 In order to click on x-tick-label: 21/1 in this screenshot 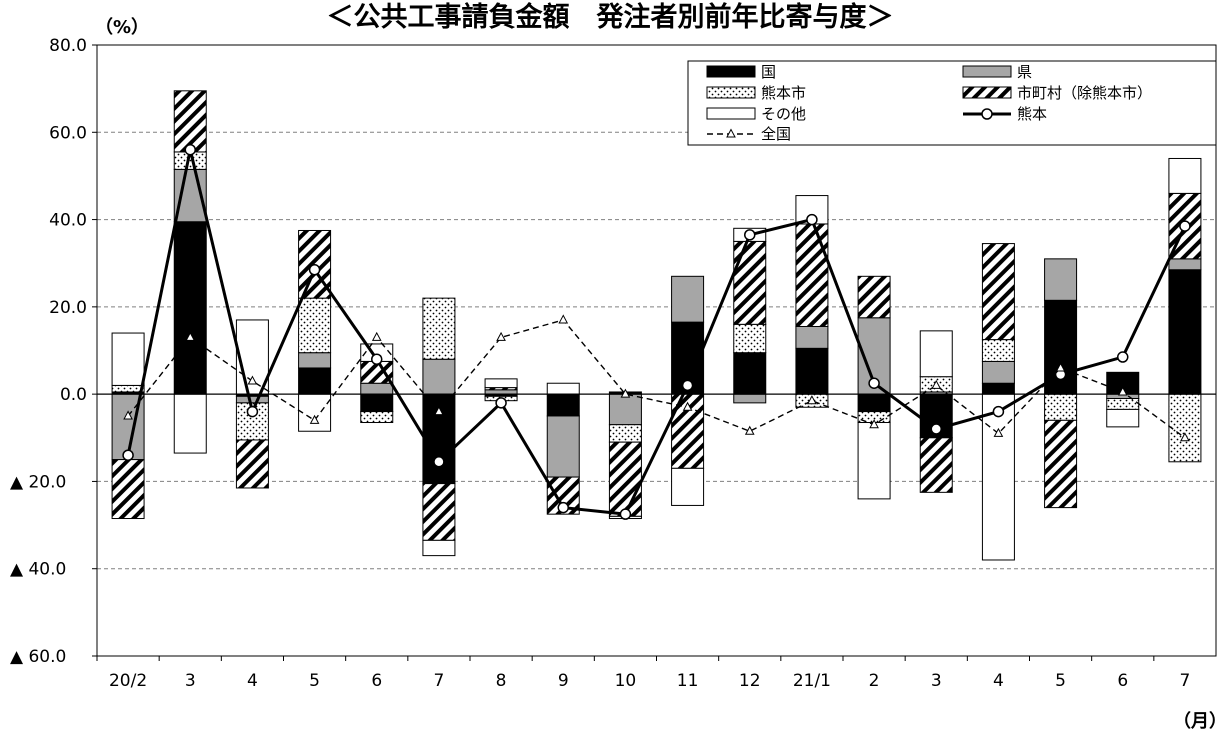, I will do `click(812, 681)`.